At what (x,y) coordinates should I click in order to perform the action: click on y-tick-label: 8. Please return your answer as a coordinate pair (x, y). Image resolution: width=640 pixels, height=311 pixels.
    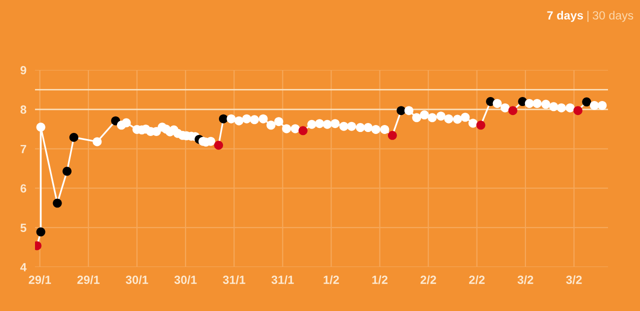
    Looking at the image, I should click on (23, 109).